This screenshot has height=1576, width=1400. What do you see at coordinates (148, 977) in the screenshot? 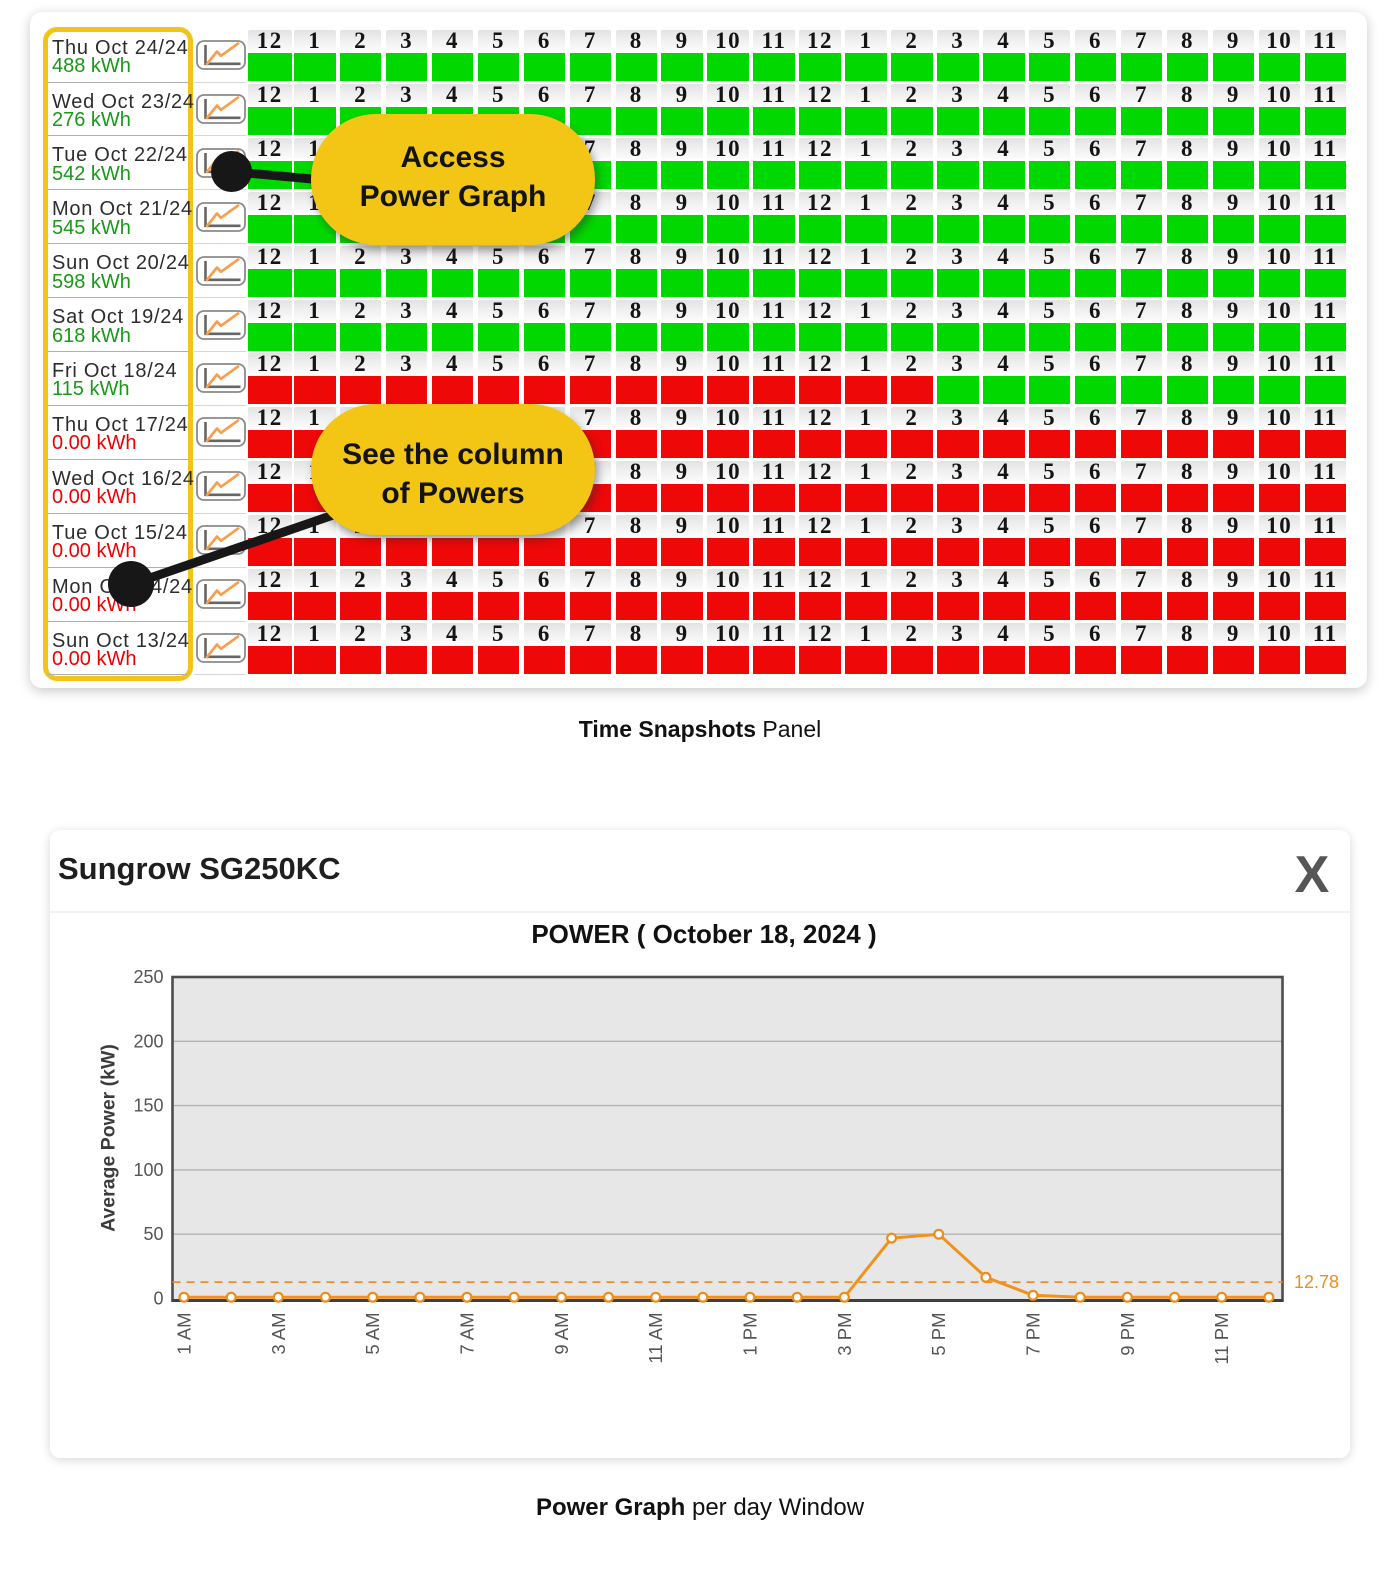
I see `svg-text: 250` at bounding box center [148, 977].